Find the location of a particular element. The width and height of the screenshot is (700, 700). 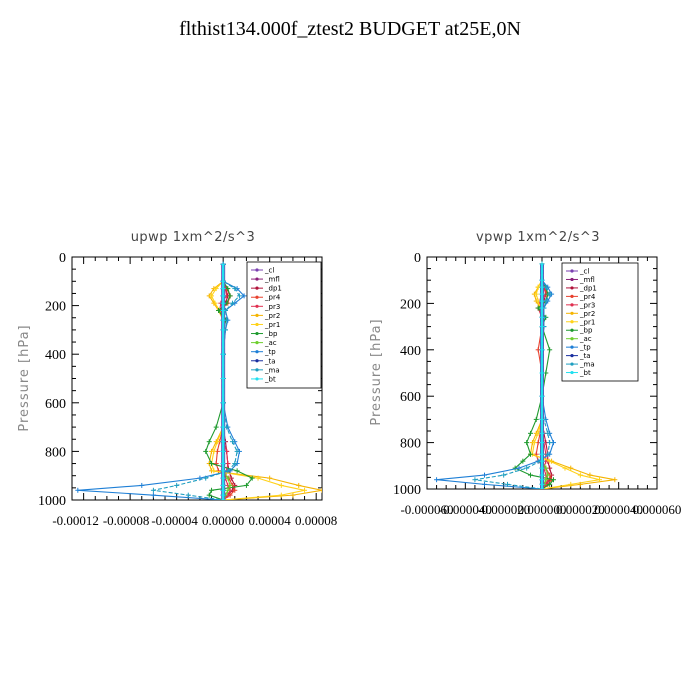

legend-item: _cl is located at coordinates (262, 271).